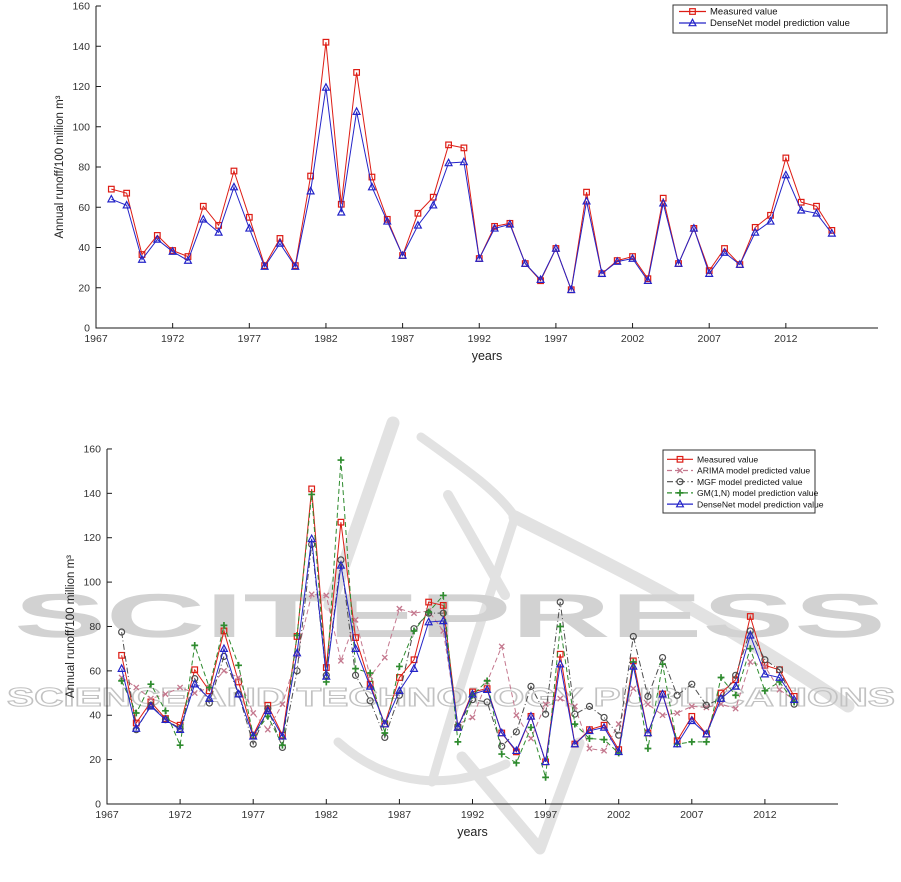  What do you see at coordinates (98, 805) in the screenshot?
I see `bottom-y-tick-label: 0` at bounding box center [98, 805].